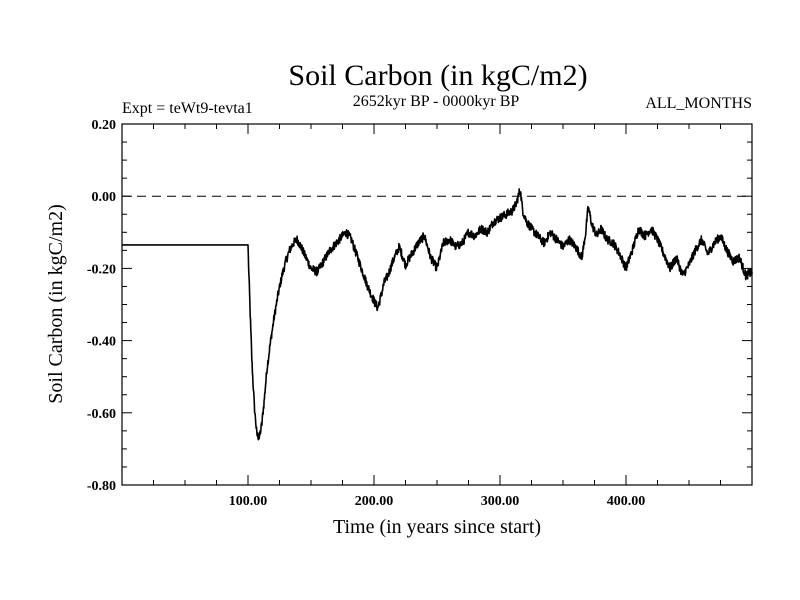 This screenshot has width=800, height=600. Describe the element at coordinates (101, 269) in the screenshot. I see `y-tick-label: -0.20` at that location.